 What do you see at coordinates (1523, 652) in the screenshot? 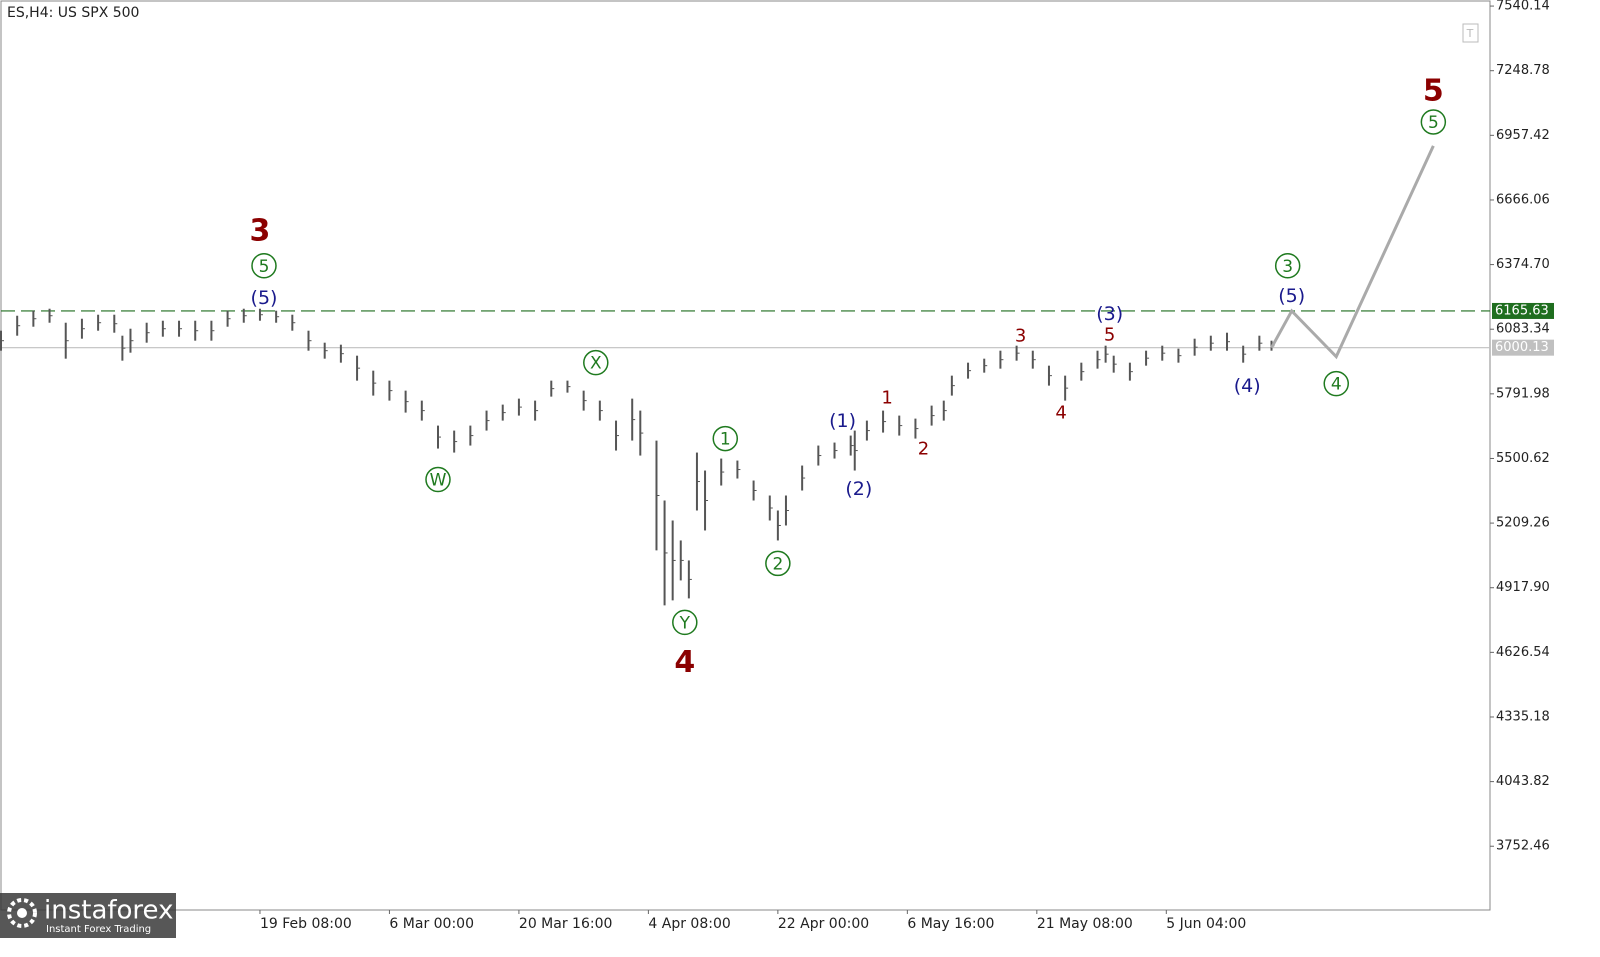
I see `y-tick-label: 4626.54` at bounding box center [1523, 652].